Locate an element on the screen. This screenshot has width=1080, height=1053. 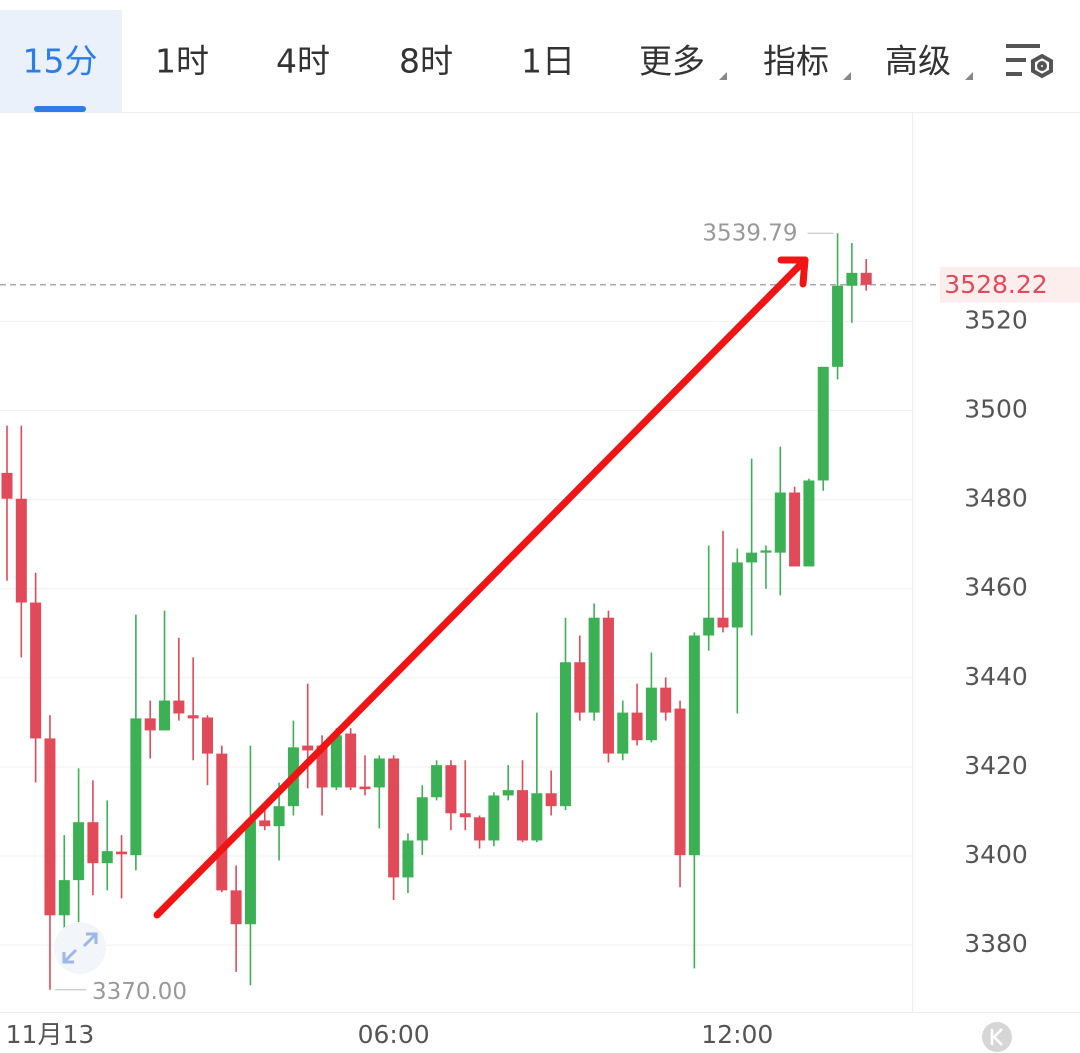
tab: 高级 is located at coordinates (929, 61).